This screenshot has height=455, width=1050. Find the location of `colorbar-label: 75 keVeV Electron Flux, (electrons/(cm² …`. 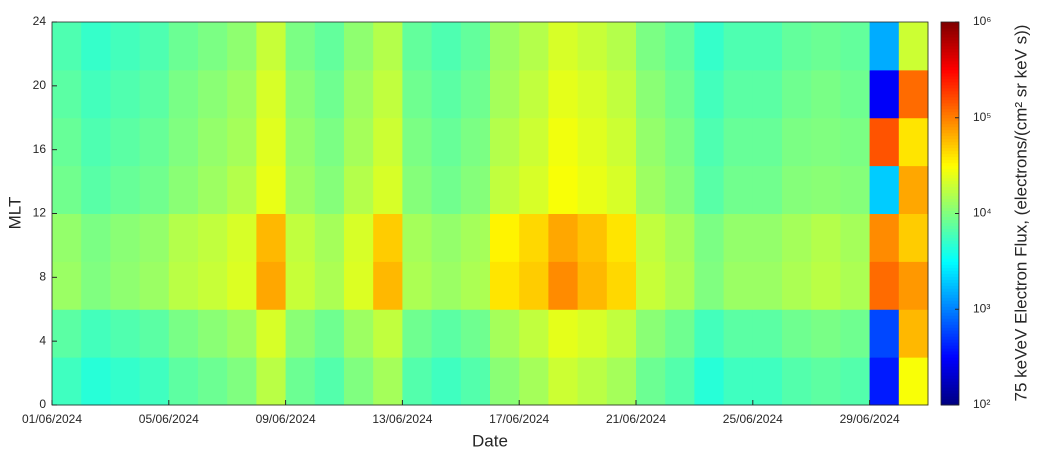

colorbar-label: 75 keVeV Electron Flux, (electrons/(cm² … is located at coordinates (1020, 213).